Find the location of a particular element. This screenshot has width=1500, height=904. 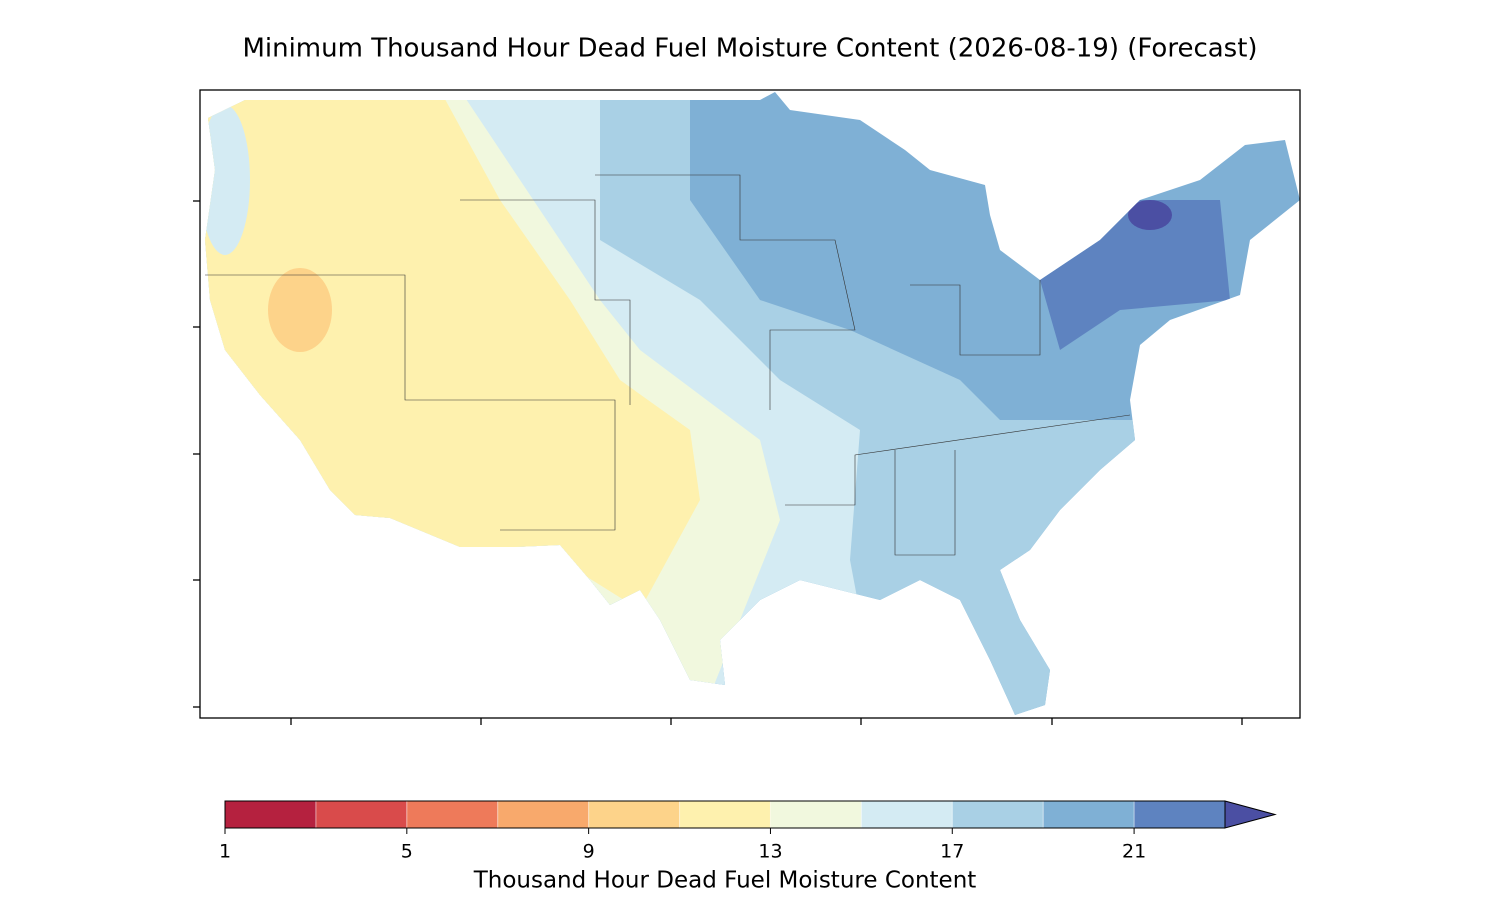

colorbar-tick-label: 13 is located at coordinates (770, 852).